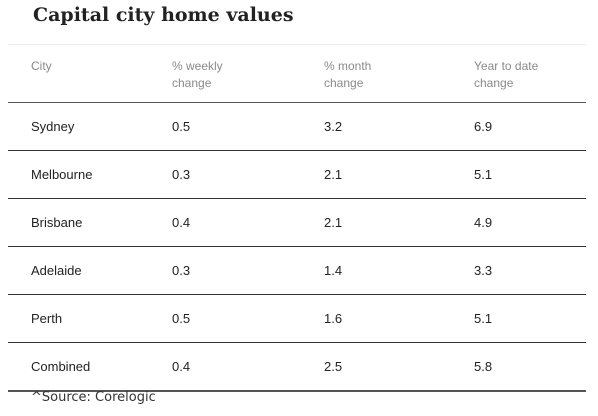 The width and height of the screenshot is (598, 416). Describe the element at coordinates (297, 319) in the screenshot. I see `table-row: Perth 0.5 1.6 5.1` at that location.